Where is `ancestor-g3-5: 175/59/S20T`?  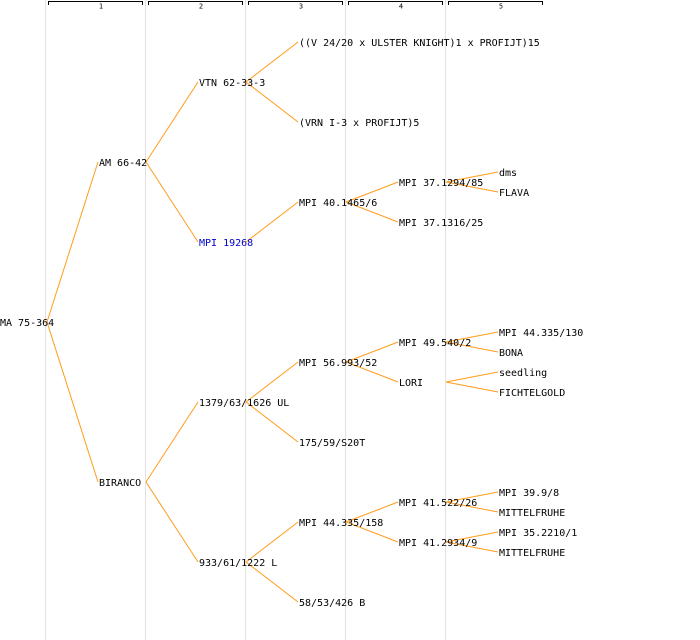
ancestor-g3-5: 175/59/S20T is located at coordinates (332, 443).